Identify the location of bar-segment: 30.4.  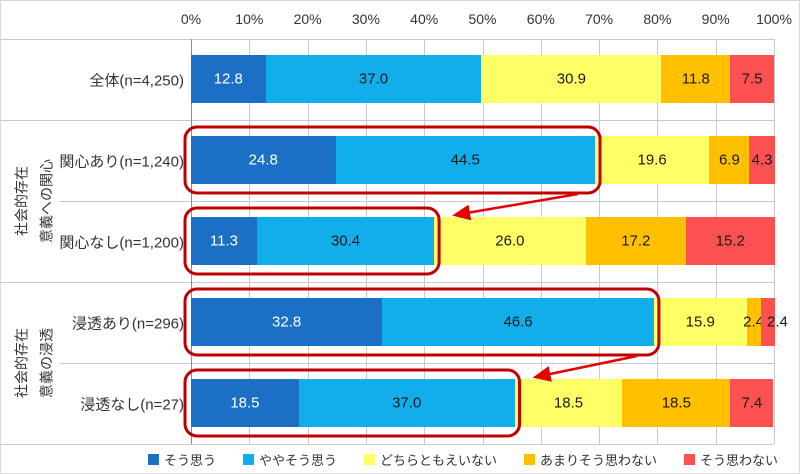
(345, 241).